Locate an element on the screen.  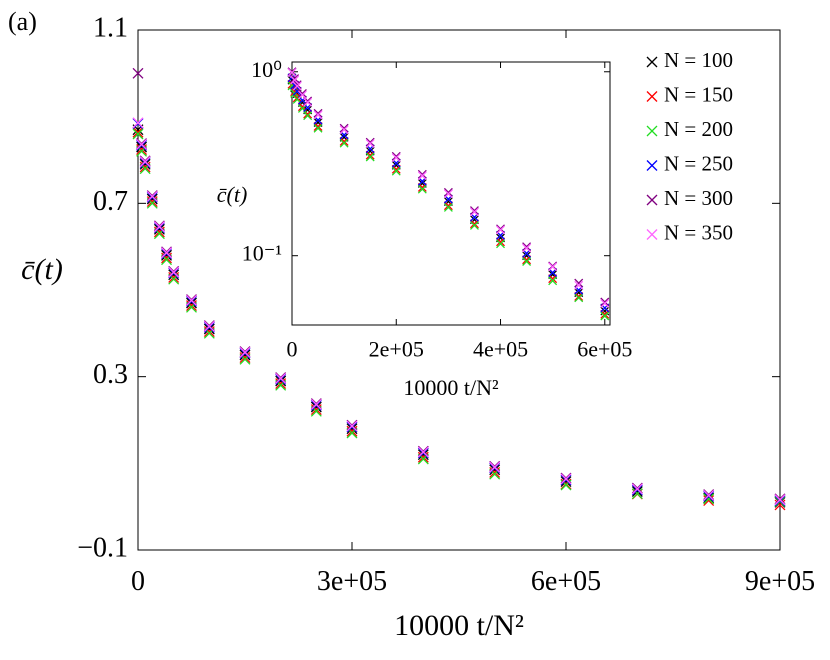
y-tick-label: −0.1 is located at coordinates (102, 547).